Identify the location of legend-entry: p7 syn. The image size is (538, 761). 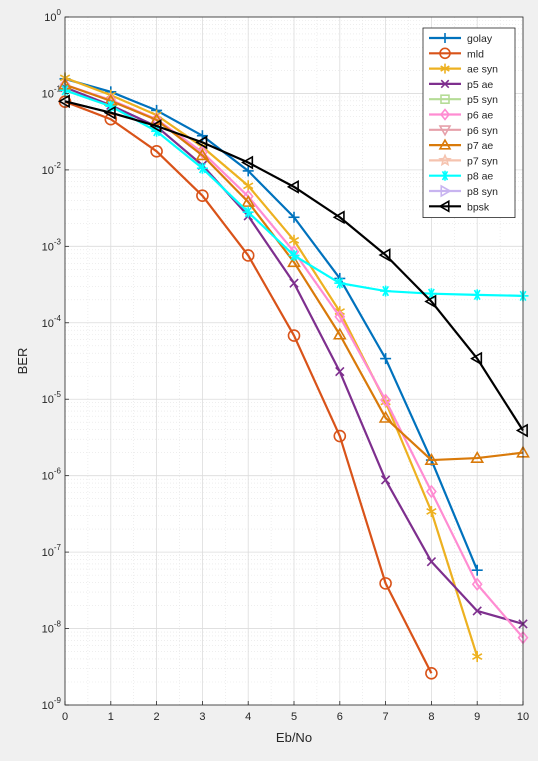
(463, 160).